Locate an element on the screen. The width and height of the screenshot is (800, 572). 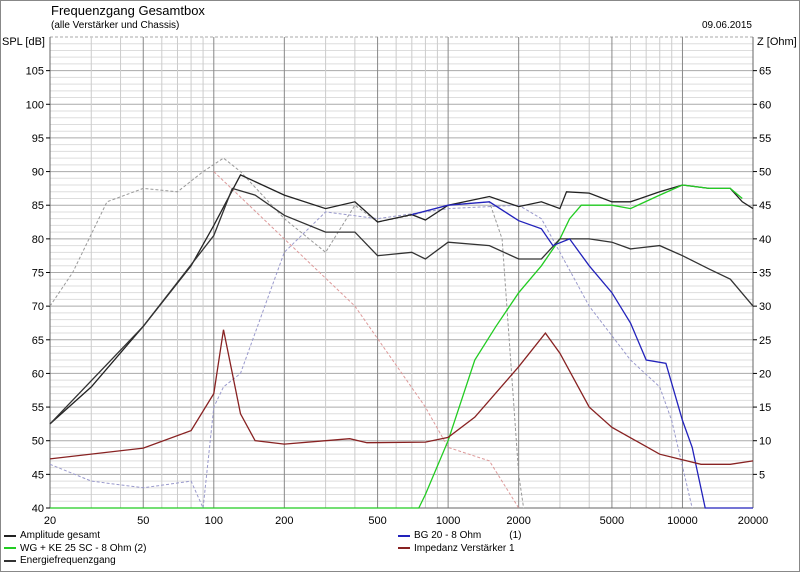
legend-tag: (1) is located at coordinates (515, 535).